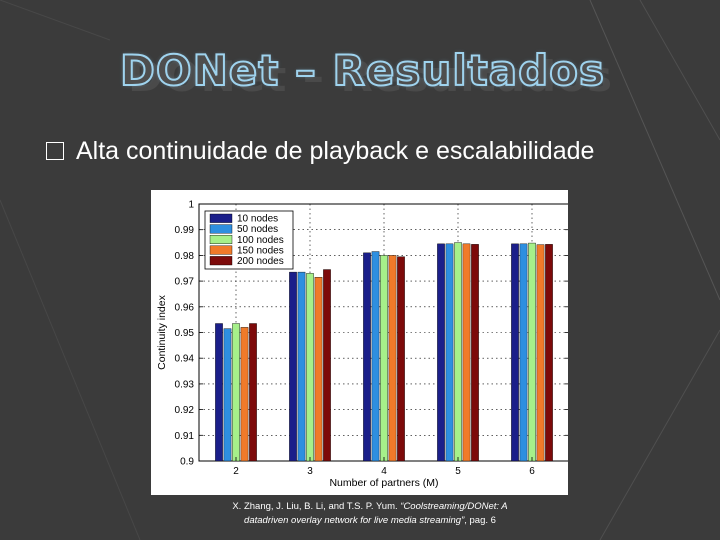  What do you see at coordinates (191, 205) in the screenshot?
I see `y-tick-label: 1` at bounding box center [191, 205].